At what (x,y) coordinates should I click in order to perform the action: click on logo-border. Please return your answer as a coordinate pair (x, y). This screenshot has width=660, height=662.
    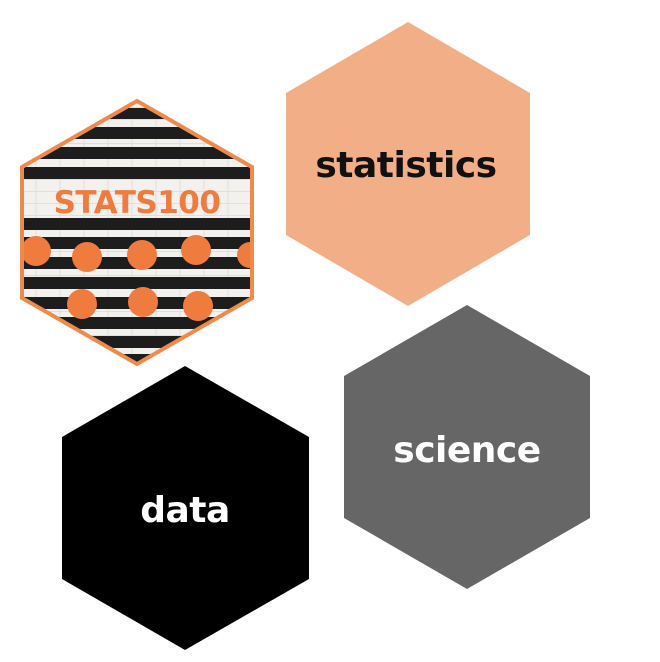
    Looking at the image, I should click on (137, 232).